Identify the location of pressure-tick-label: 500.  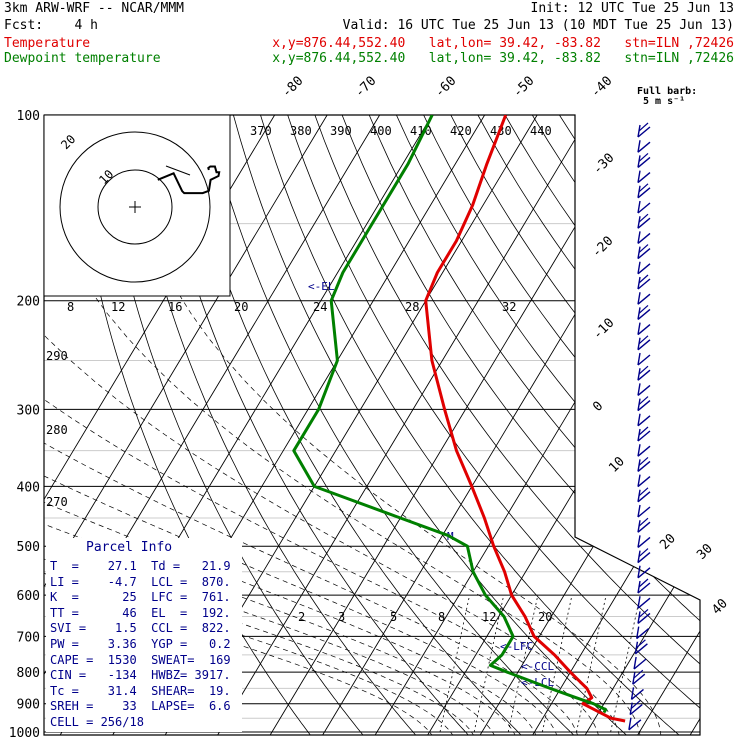
(28, 547).